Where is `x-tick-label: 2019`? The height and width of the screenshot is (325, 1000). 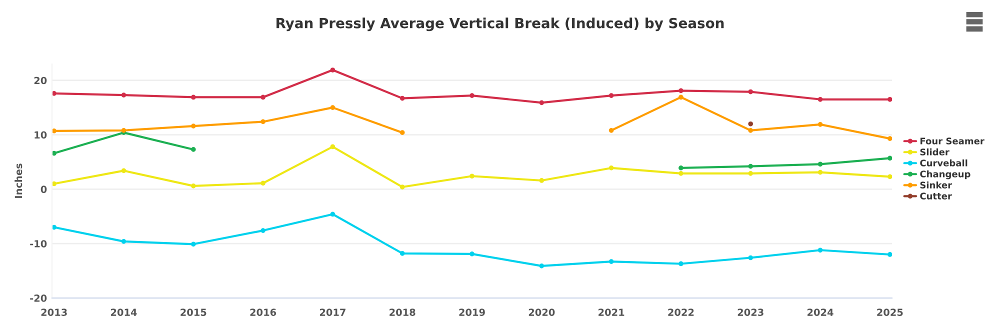 x-tick-label: 2019 is located at coordinates (472, 312).